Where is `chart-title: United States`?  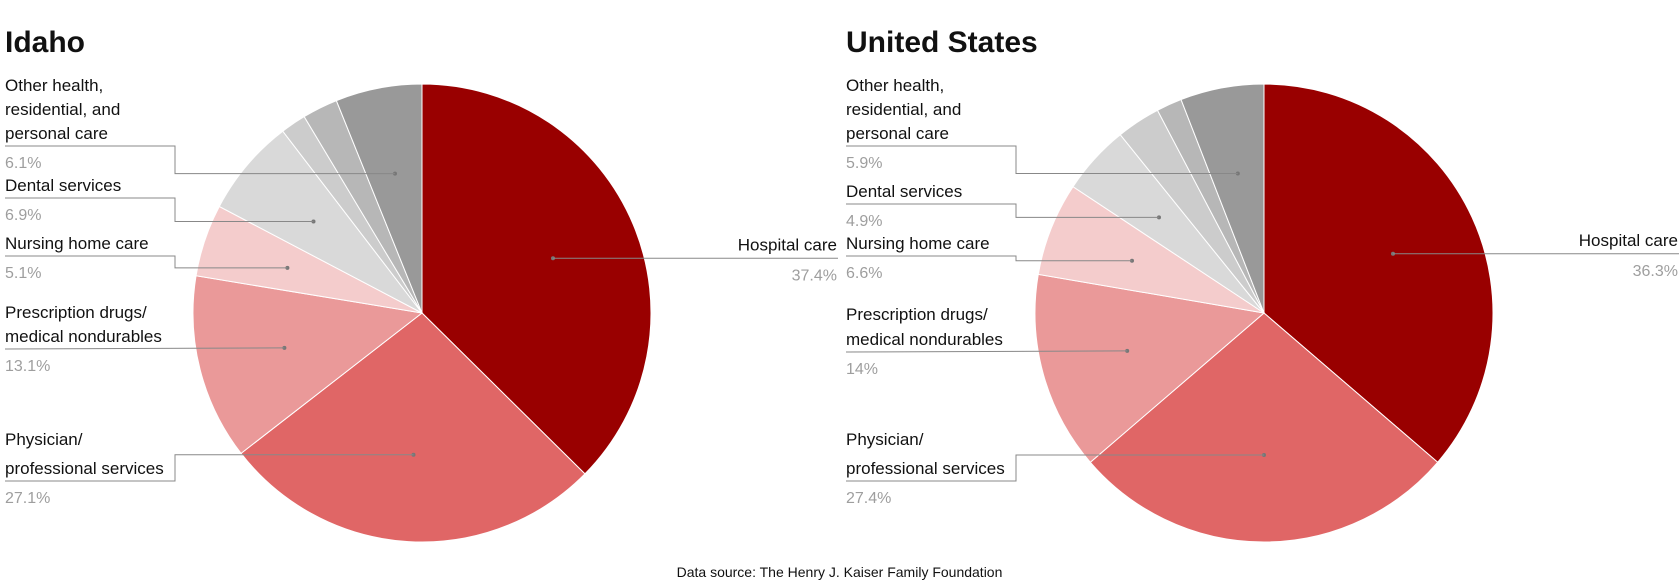 chart-title: United States is located at coordinates (942, 42).